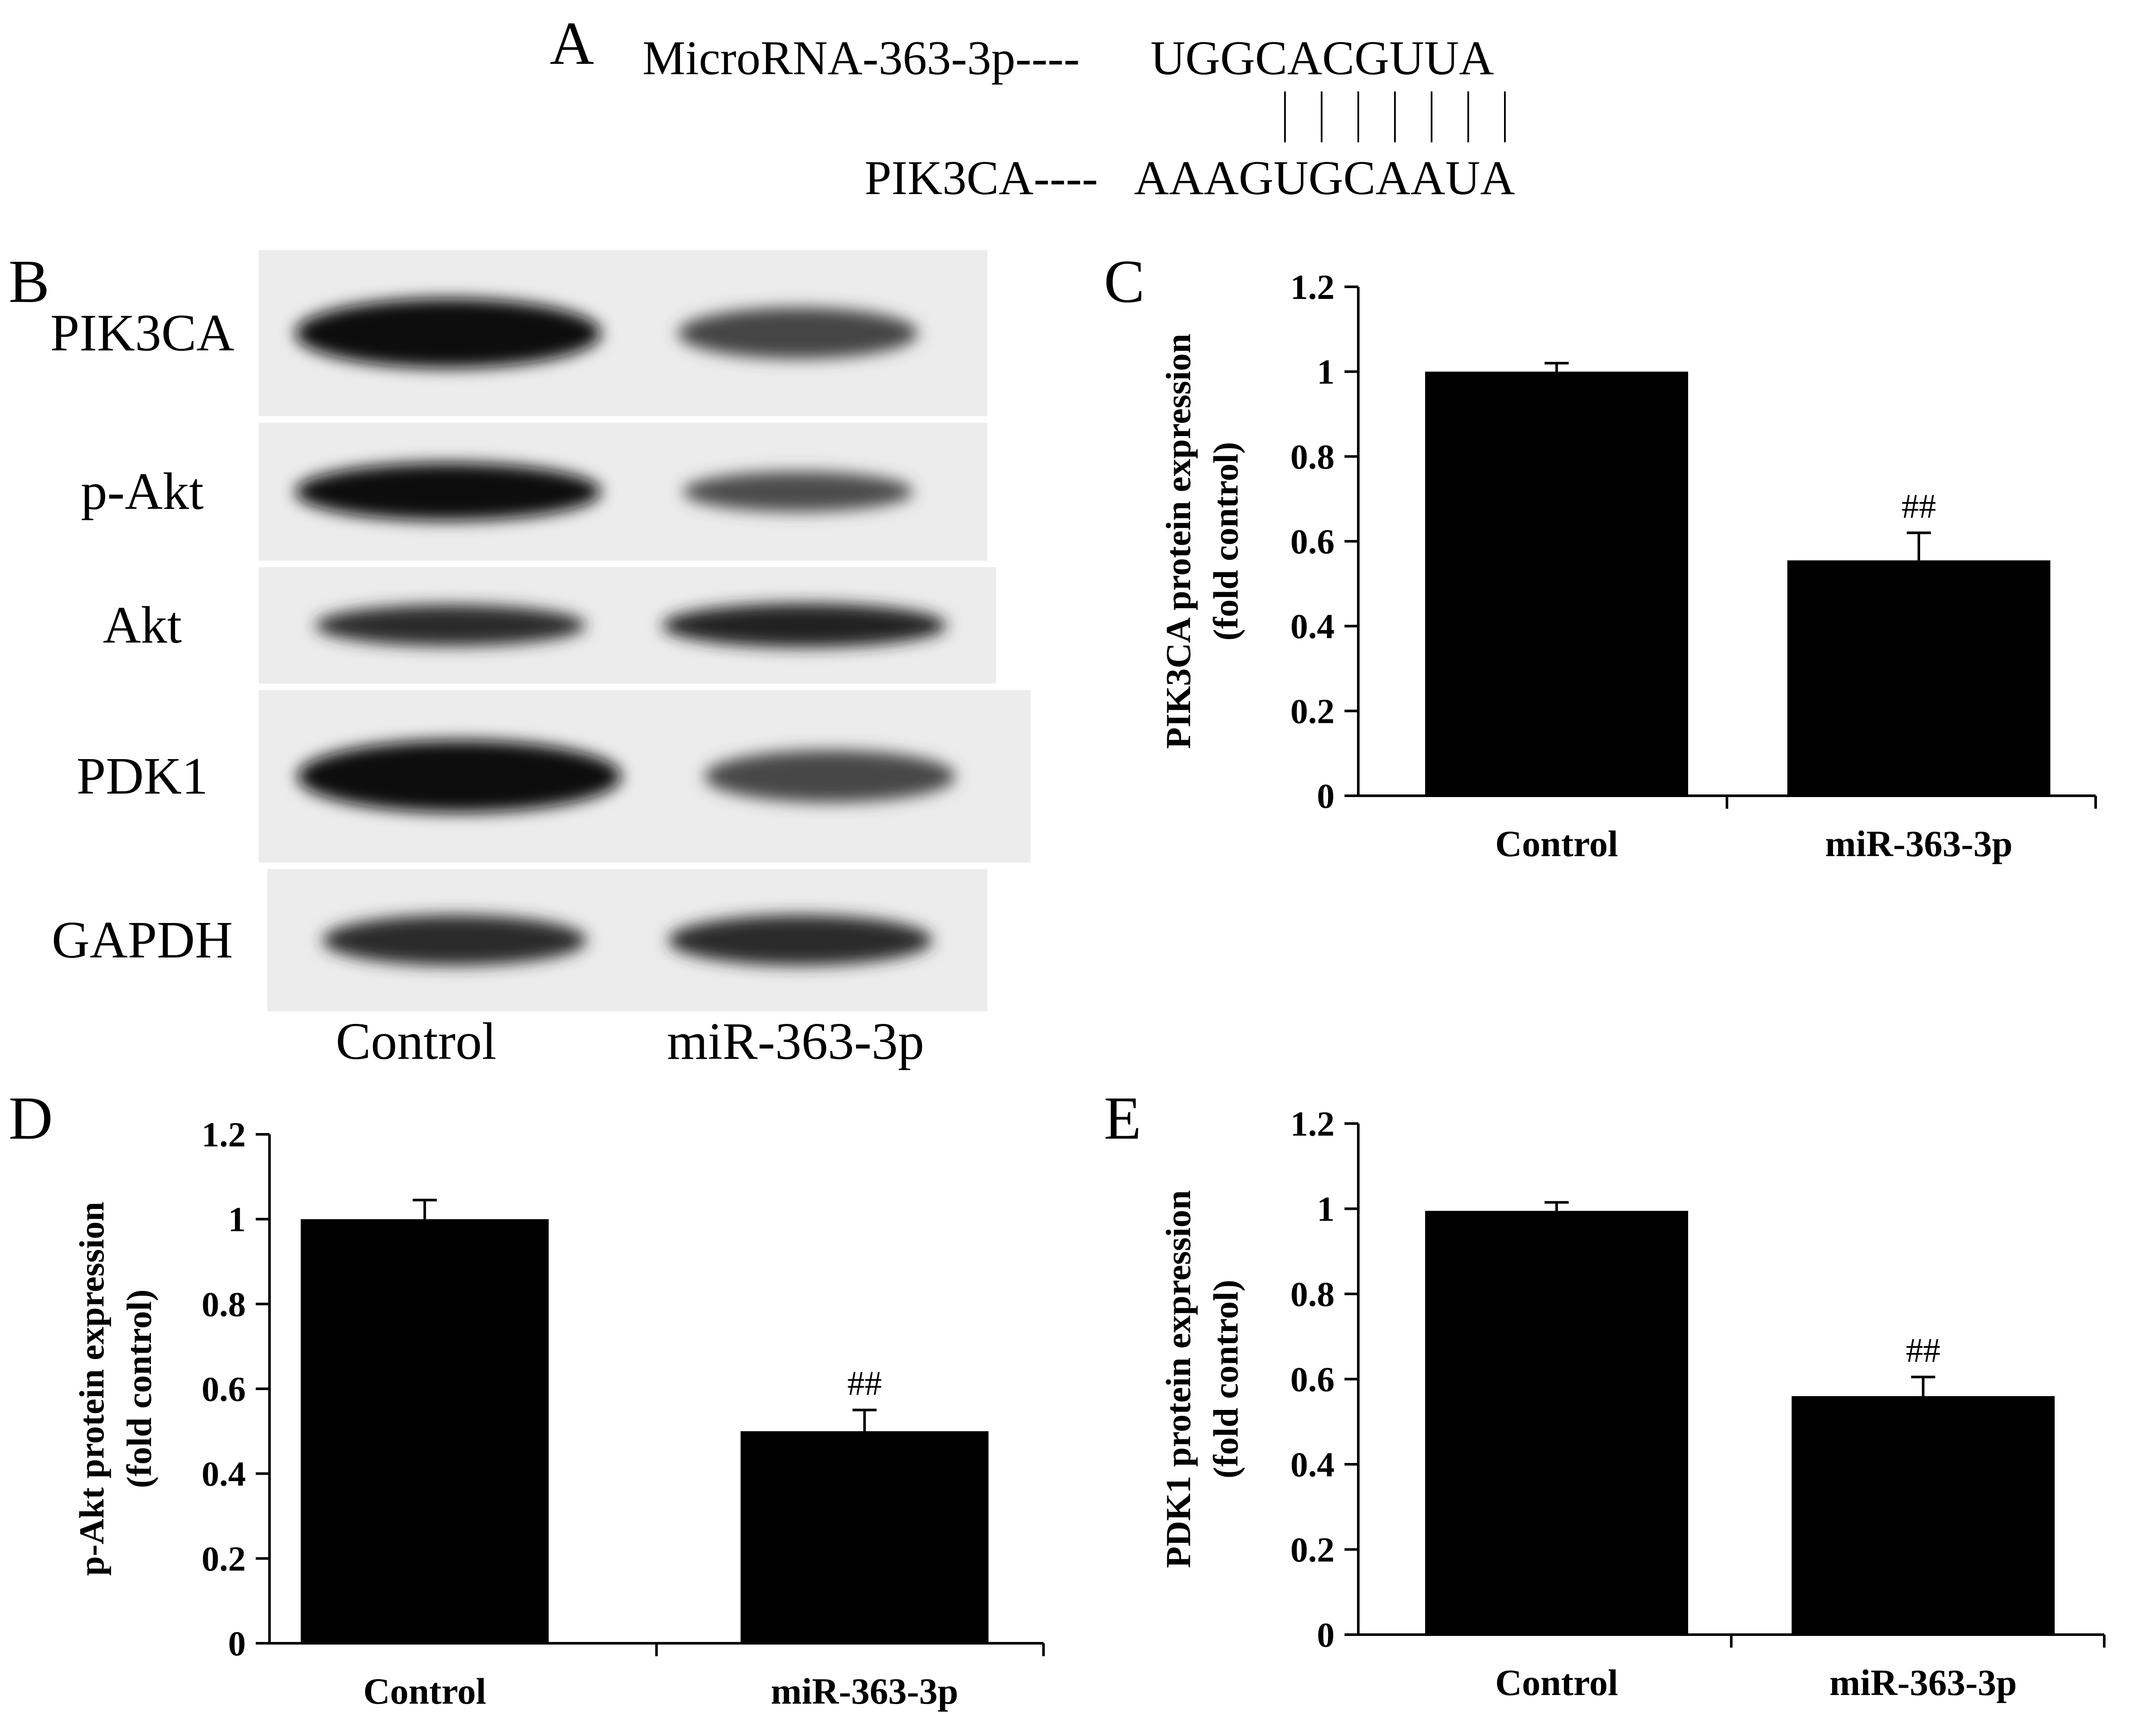 Image resolution: width=2156 pixels, height=1714 pixels. Describe the element at coordinates (1324, 178) in the screenshot. I see `target-sequence: AAAGUGCAAUA` at that location.